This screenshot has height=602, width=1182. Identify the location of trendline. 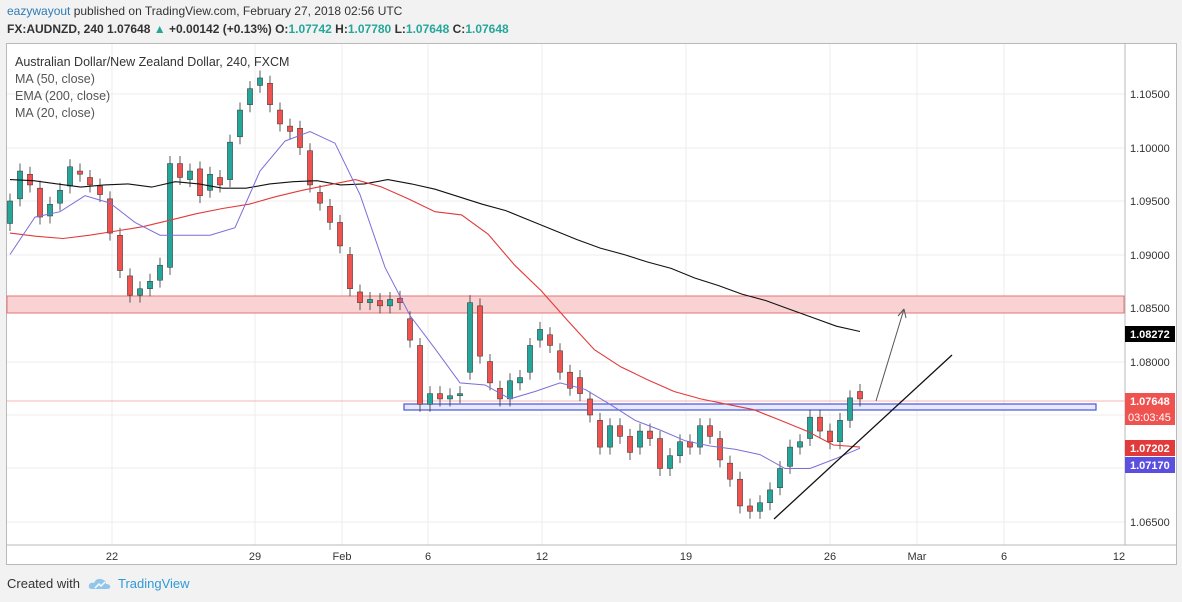
(863, 437).